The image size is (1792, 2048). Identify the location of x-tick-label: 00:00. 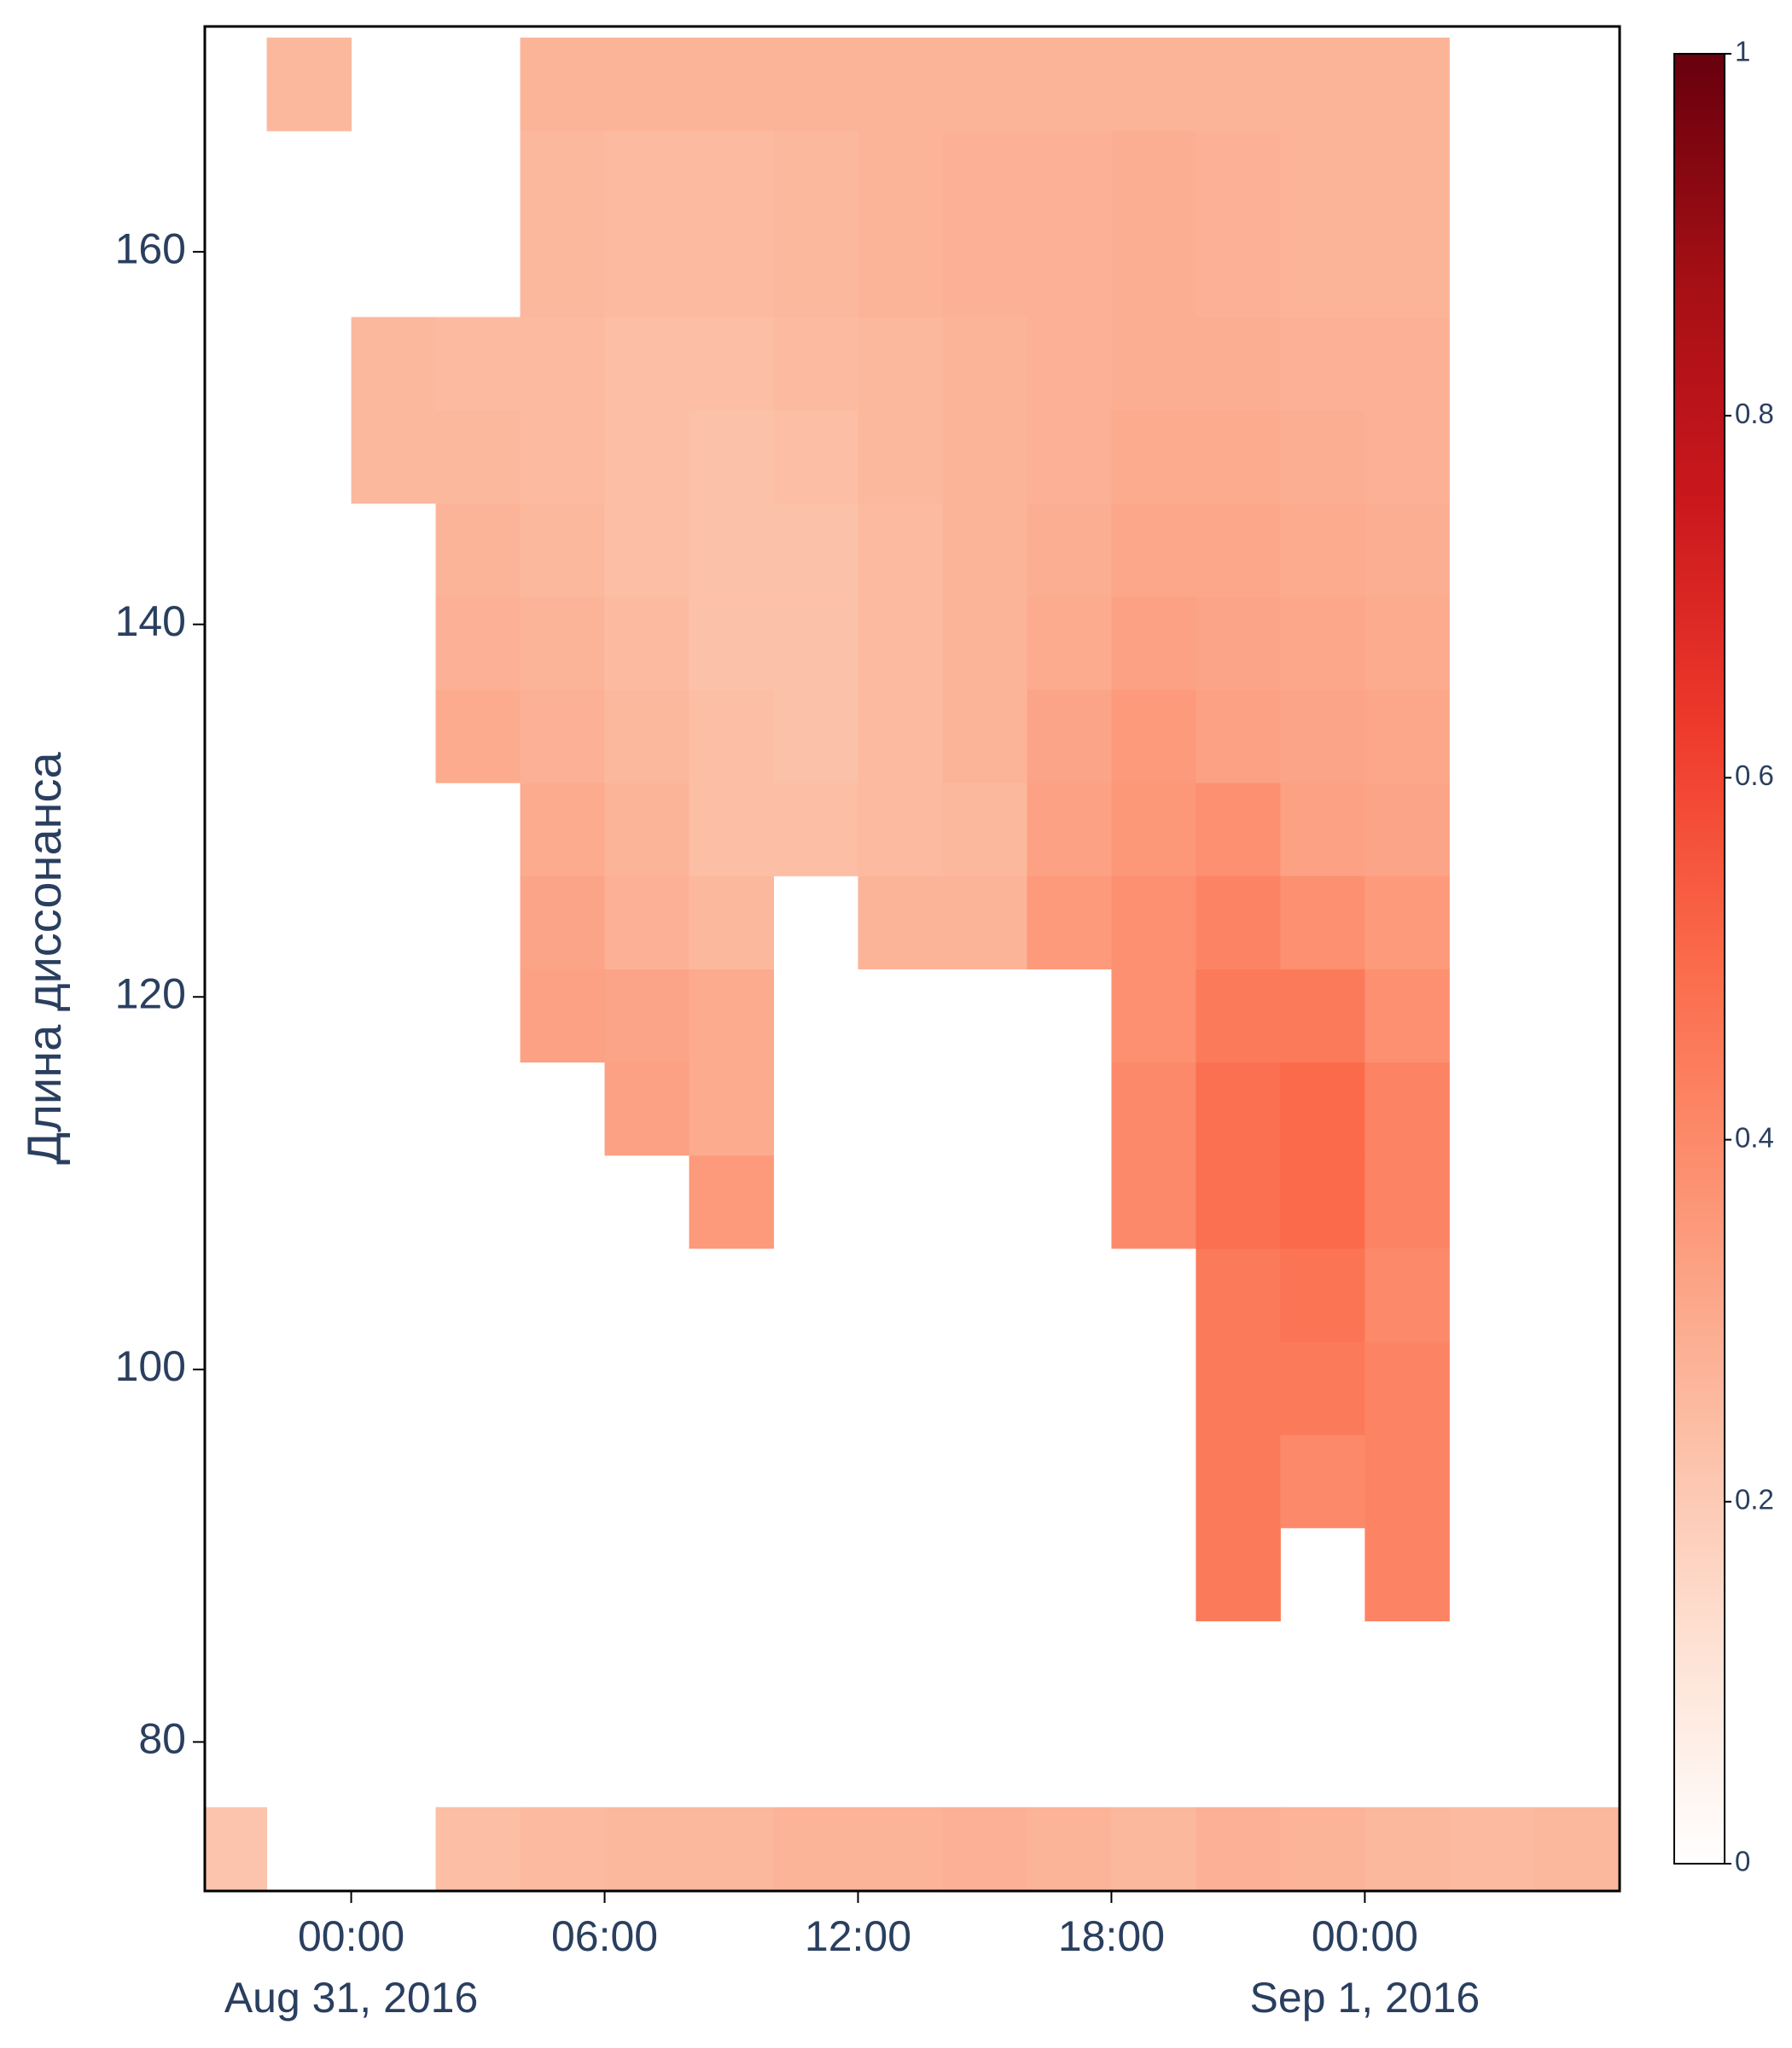
(1365, 1936).